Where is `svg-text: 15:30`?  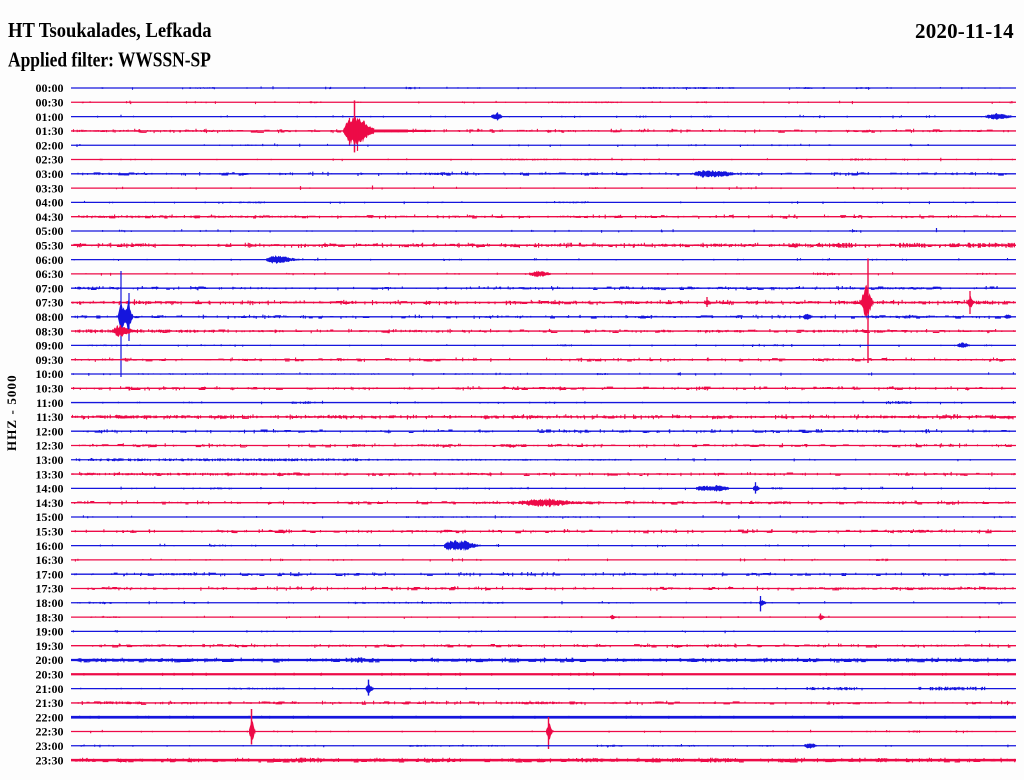
svg-text: 15:30 is located at coordinates (50, 532).